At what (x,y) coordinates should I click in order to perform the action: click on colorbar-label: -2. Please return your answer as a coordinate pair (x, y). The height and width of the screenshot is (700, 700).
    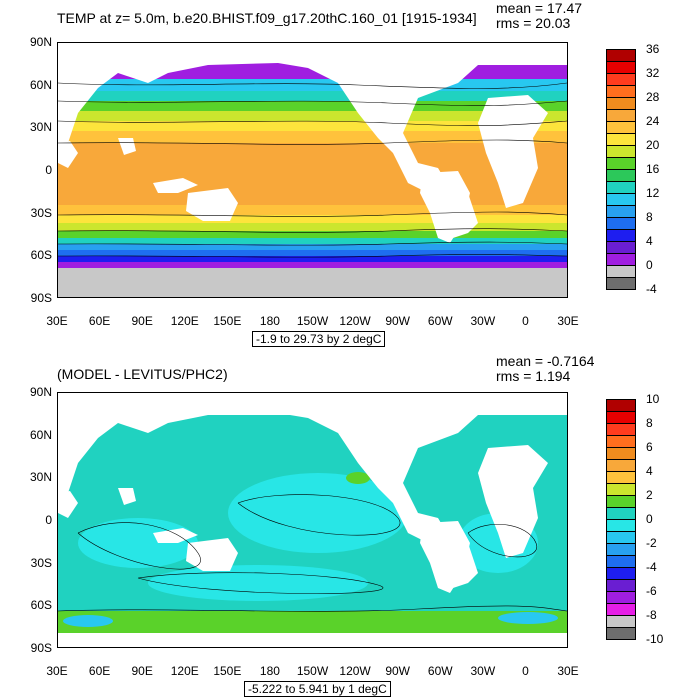
    Looking at the image, I should click on (651, 543).